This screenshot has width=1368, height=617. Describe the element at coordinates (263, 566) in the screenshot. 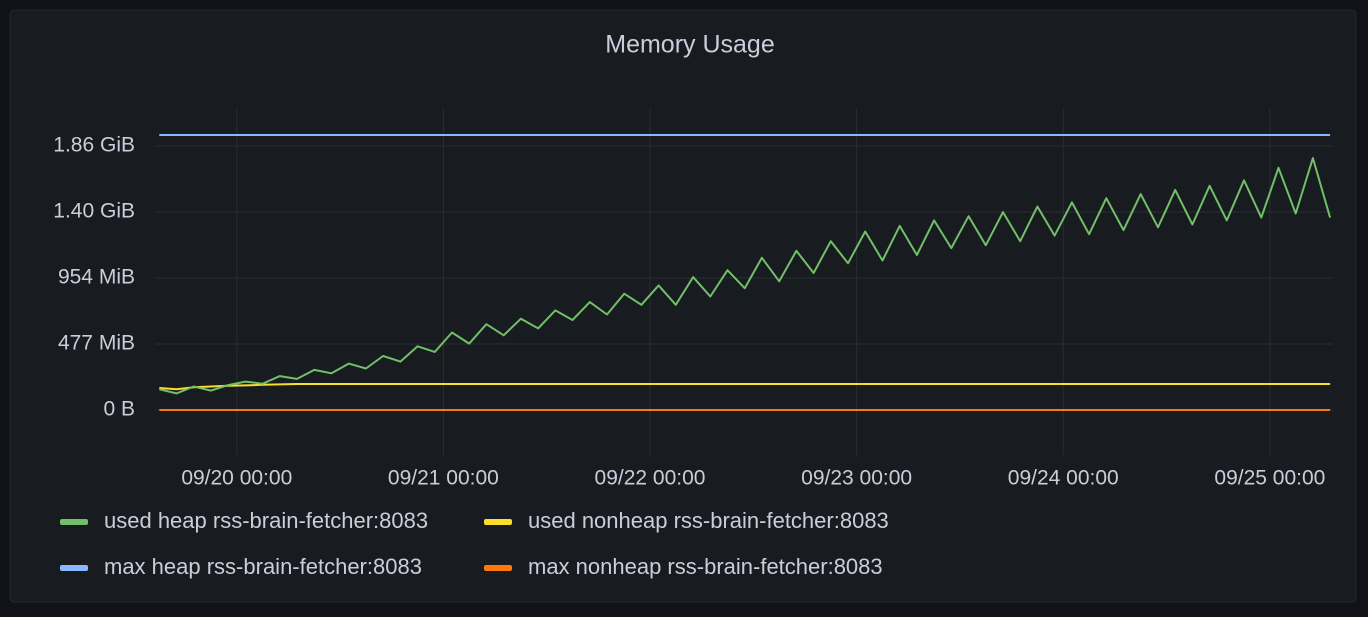

I see `legend-label: max heap rss-brain-fetcher:8083` at that location.